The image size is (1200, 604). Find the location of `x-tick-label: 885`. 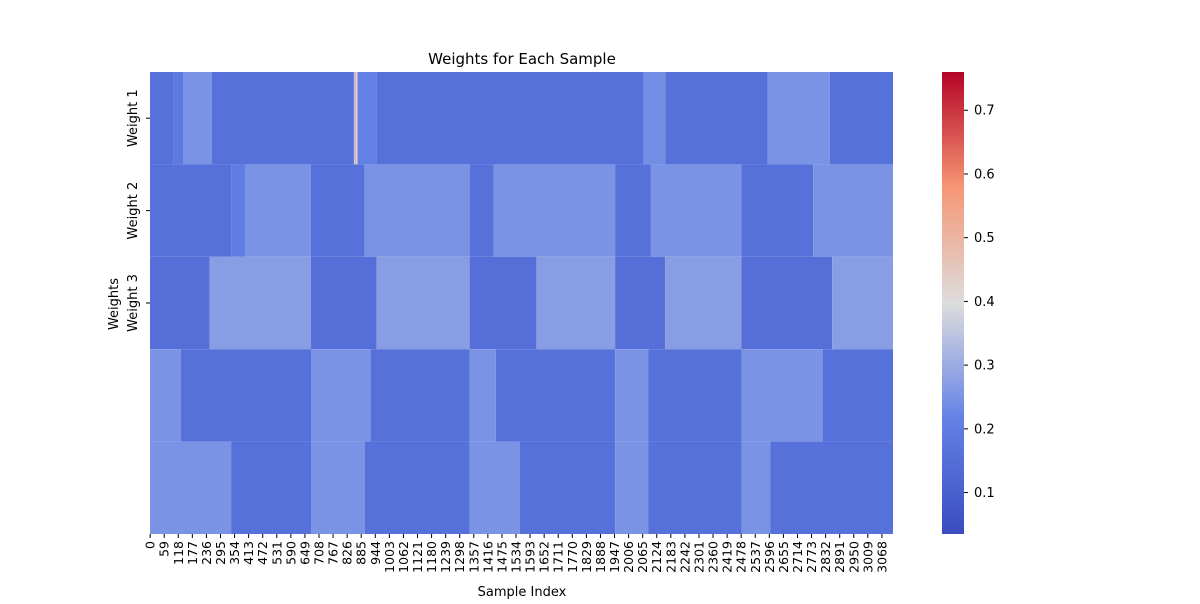

x-tick-label: 885 is located at coordinates (361, 553).